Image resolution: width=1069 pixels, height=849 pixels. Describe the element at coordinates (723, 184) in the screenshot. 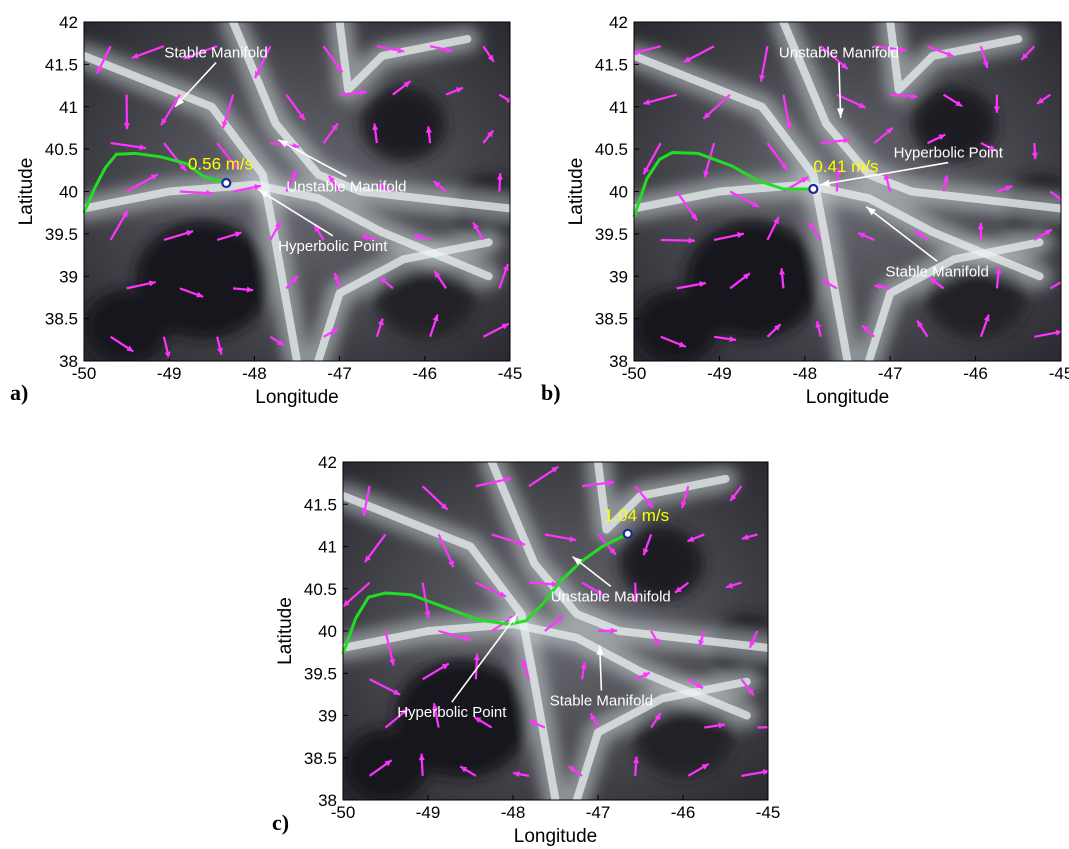

I see `trajectory-line` at that location.